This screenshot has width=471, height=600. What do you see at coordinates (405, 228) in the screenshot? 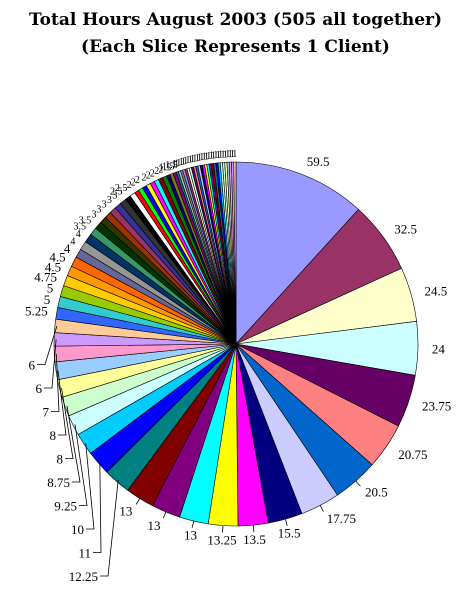
I see `slice-value-label: 32.5` at bounding box center [405, 228].